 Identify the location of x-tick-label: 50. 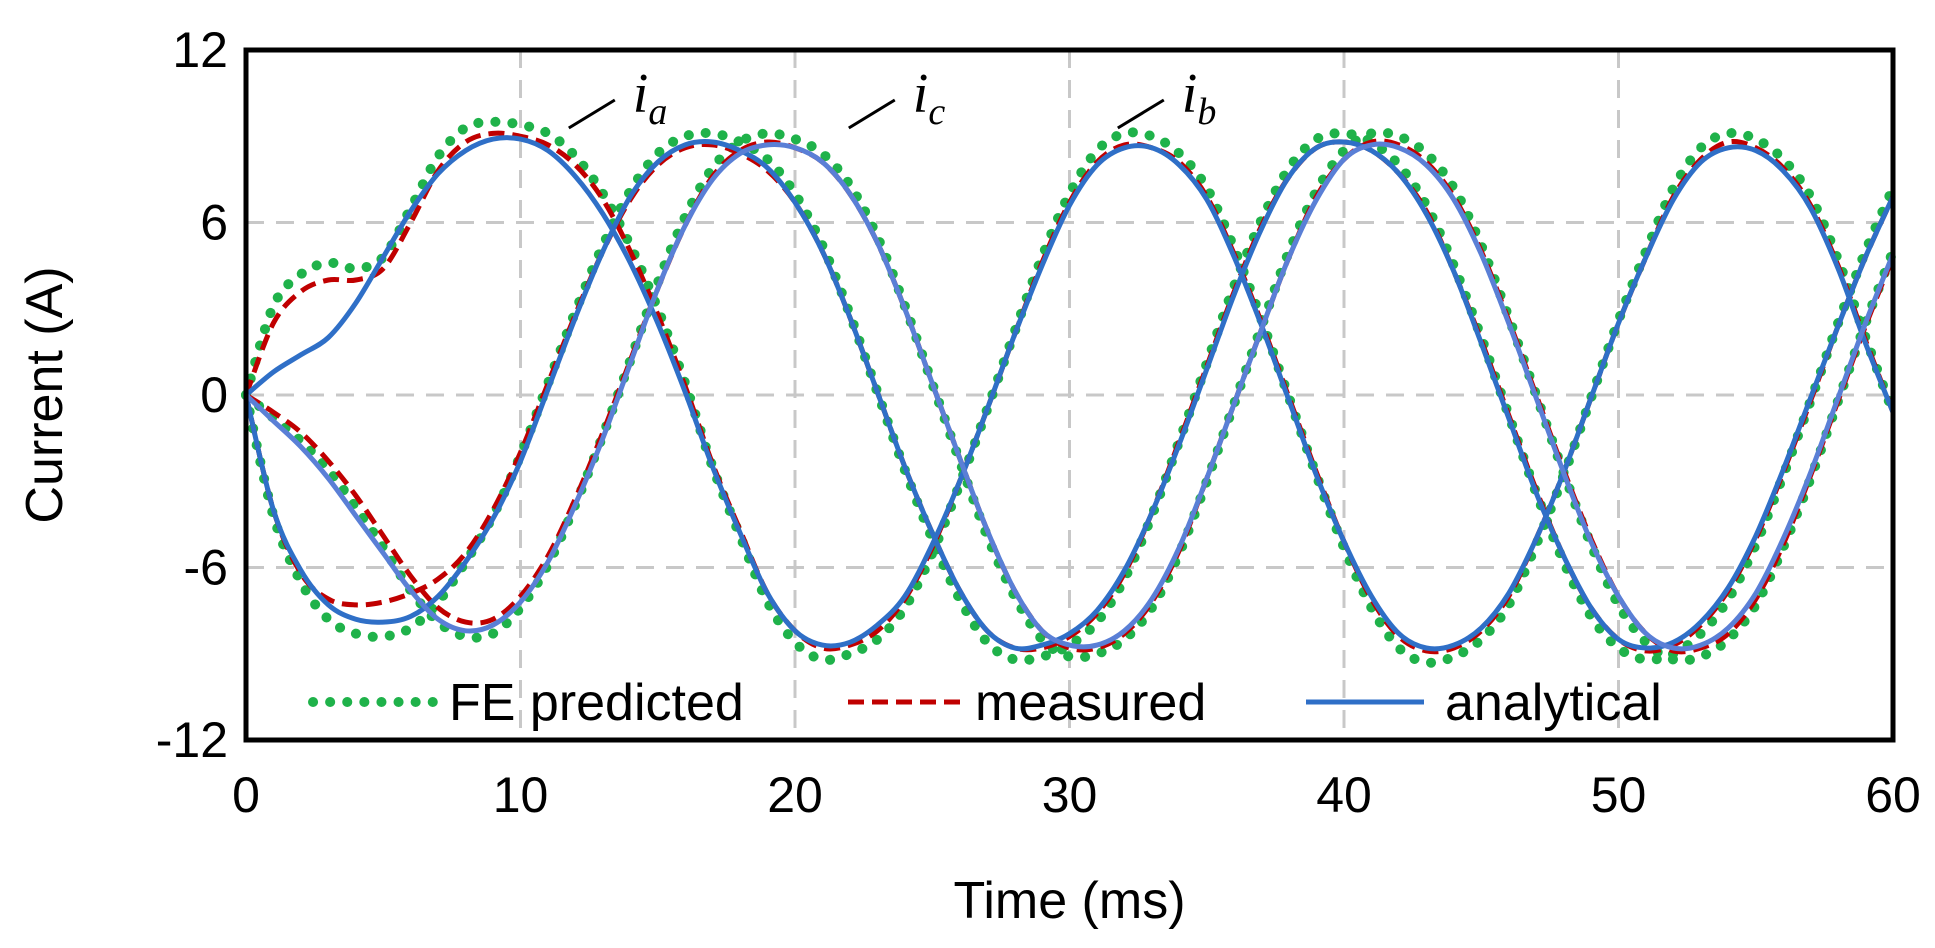
(1619, 795).